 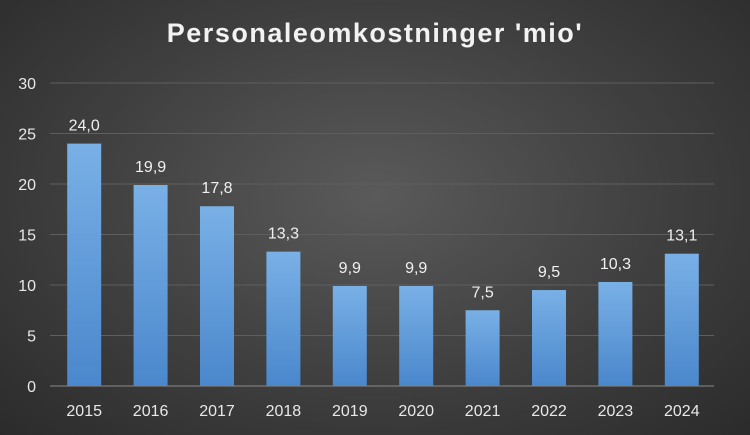 What do you see at coordinates (382, 411) in the screenshot?
I see `x-axis-ticks: 2015 2016 2017 2018 2019 2020 2021 2022 2023 2024` at bounding box center [382, 411].